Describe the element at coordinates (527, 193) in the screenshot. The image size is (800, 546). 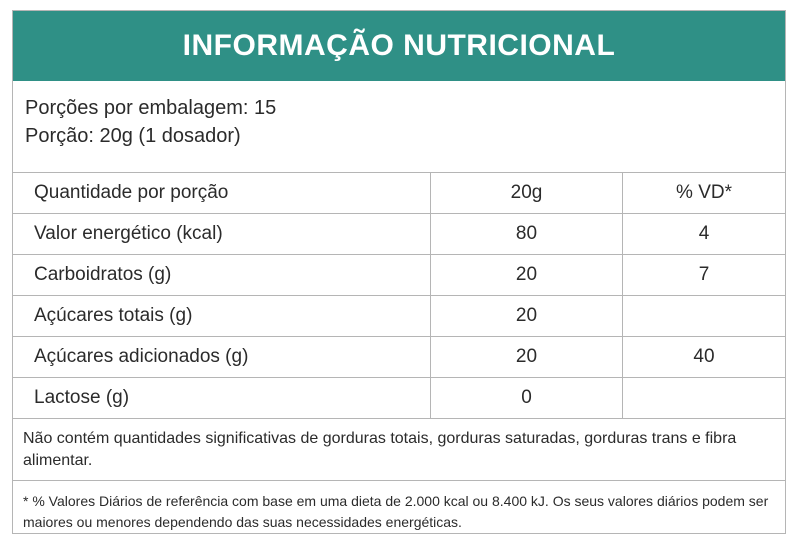
I see `column-header-amount: 20g` at that location.